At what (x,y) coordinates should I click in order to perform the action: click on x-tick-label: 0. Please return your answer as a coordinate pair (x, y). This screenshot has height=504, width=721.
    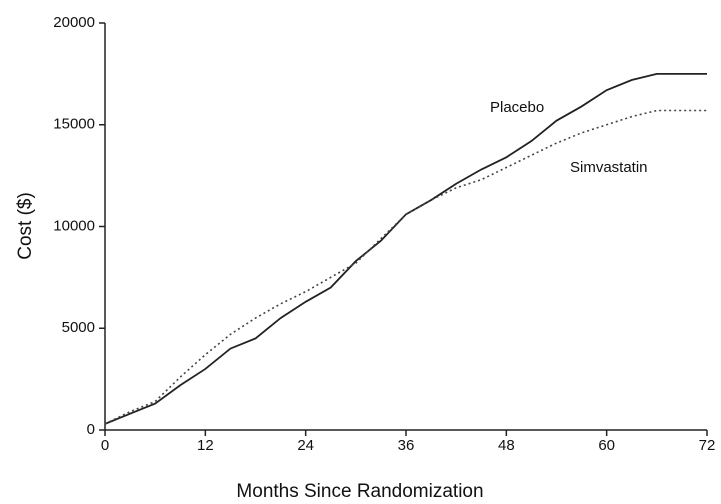
    Looking at the image, I should click on (105, 445).